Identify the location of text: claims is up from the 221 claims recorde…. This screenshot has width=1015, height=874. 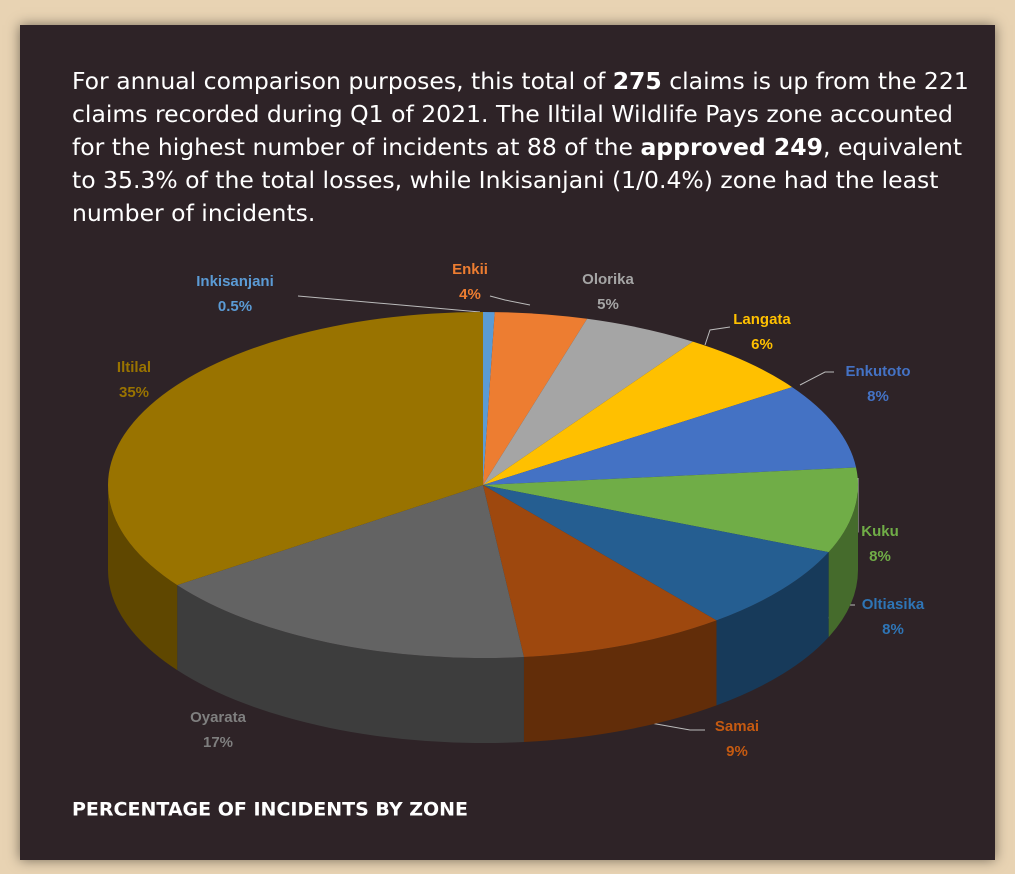
(520, 114).